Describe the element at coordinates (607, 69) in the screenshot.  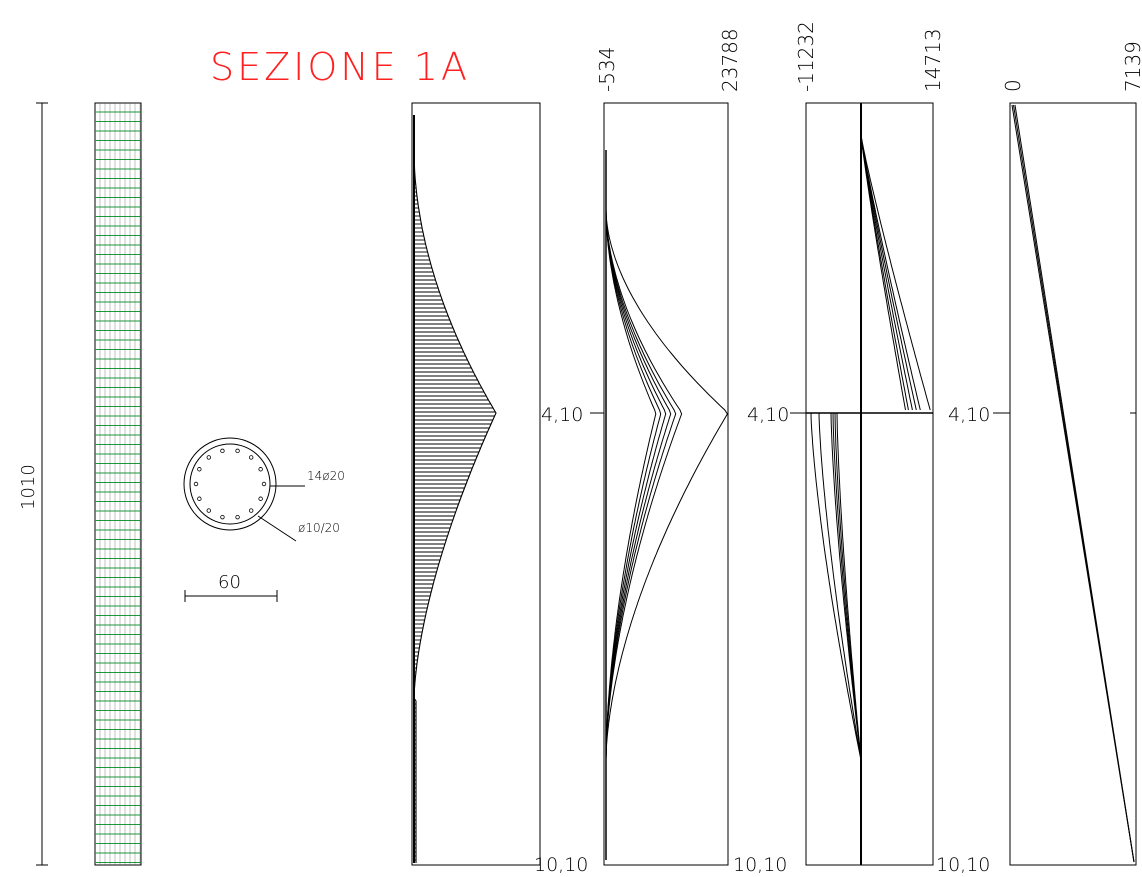
I see `moment-min-label: -534` at that location.